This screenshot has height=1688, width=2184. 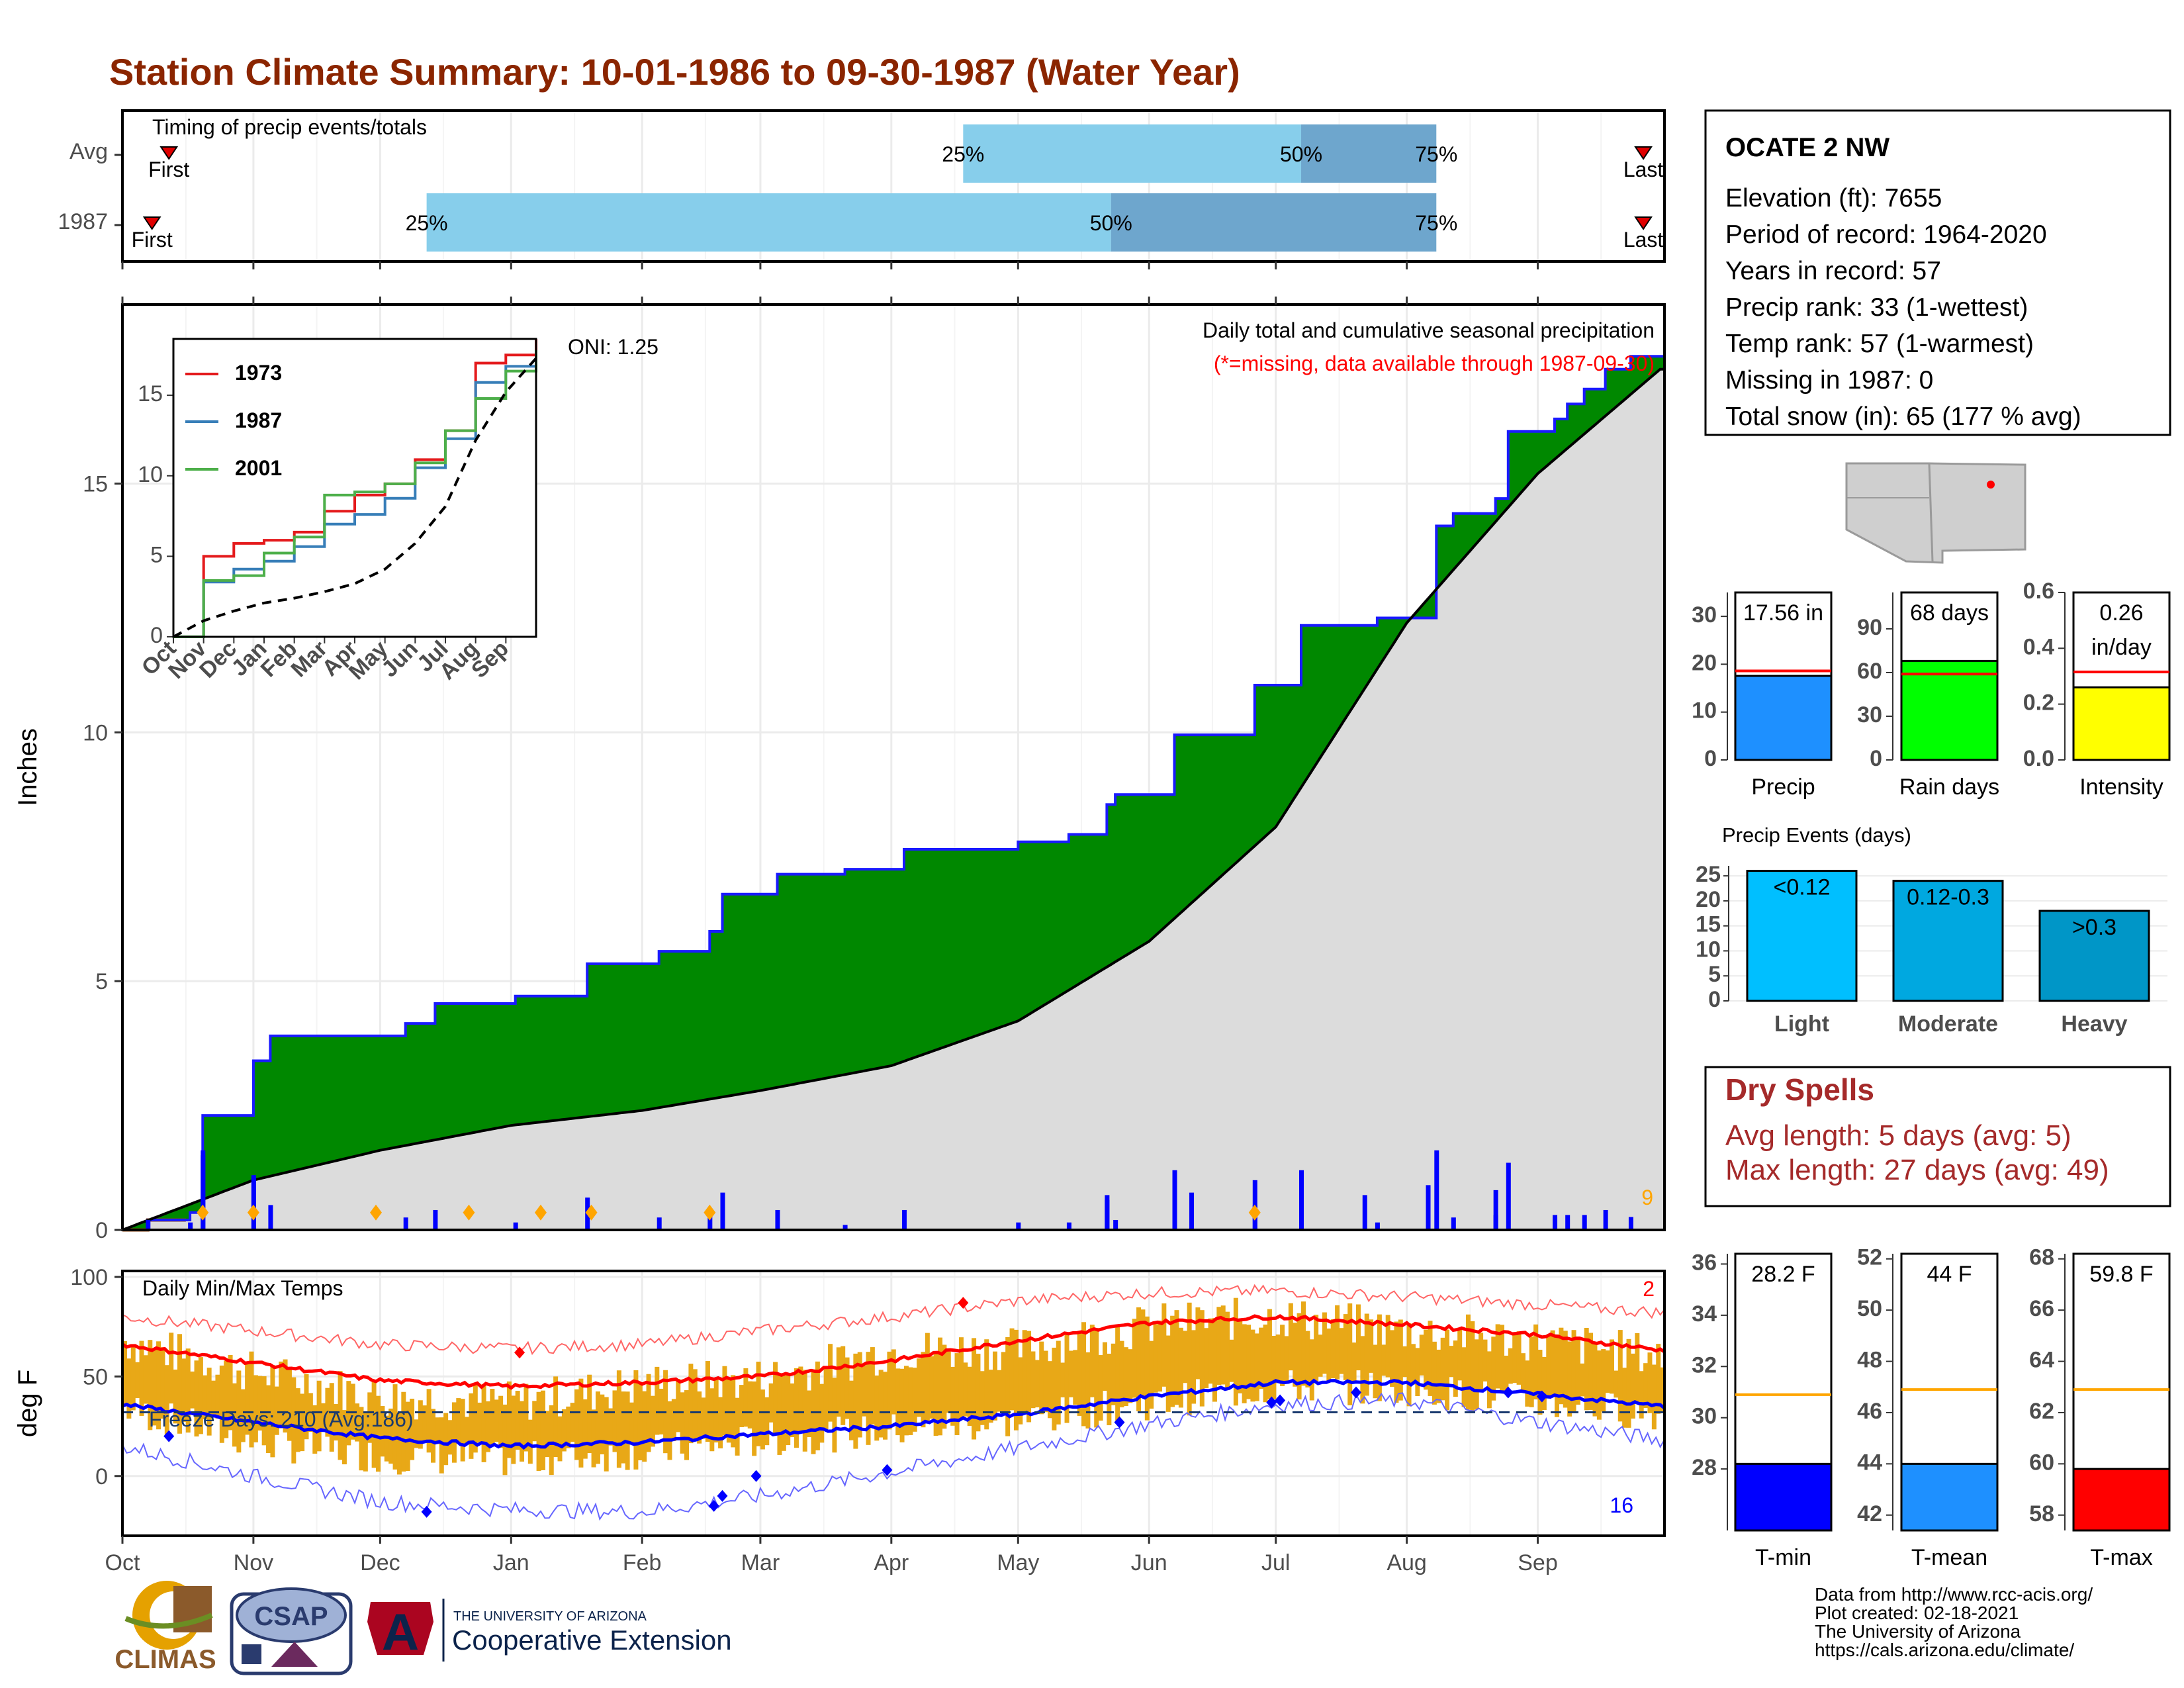 I want to click on temp-y-tick-label: 0, so click(x=101, y=1477).